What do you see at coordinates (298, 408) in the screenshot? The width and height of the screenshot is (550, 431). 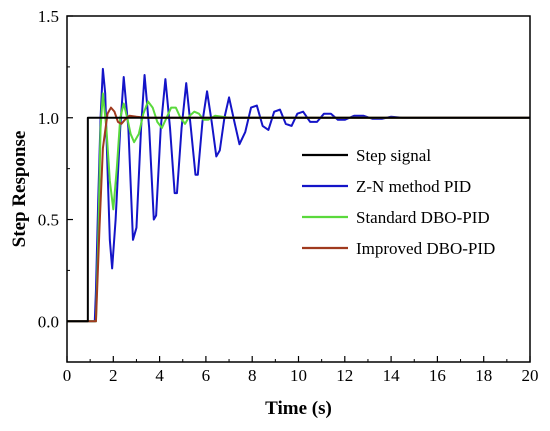 I see `x-axis-title: Time (s)` at bounding box center [298, 408].